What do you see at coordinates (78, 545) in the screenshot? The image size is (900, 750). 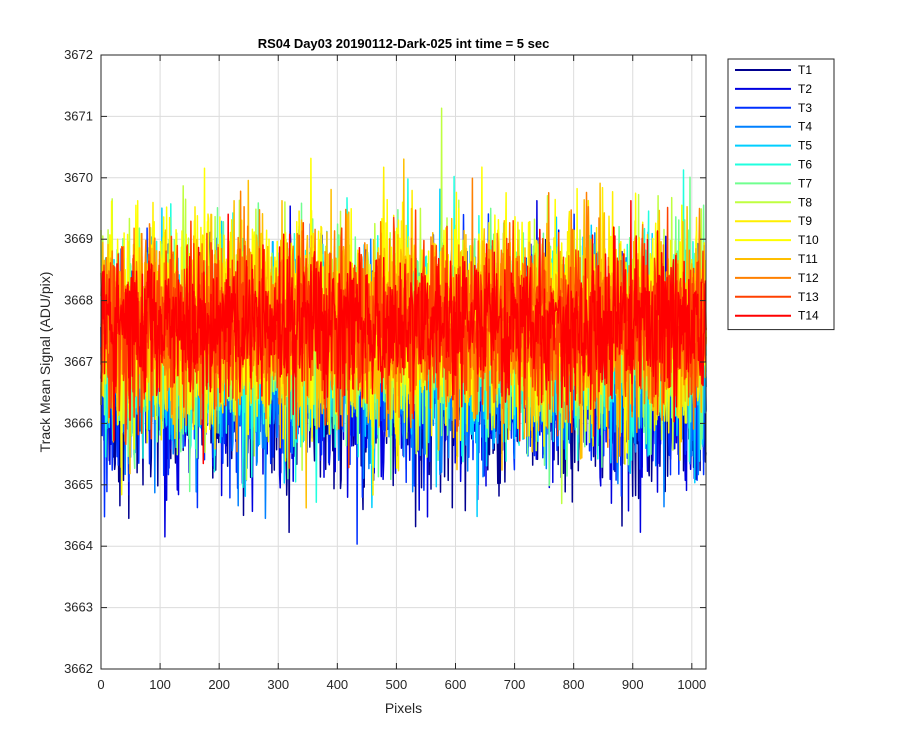 I see `y-tick-label: 3664` at bounding box center [78, 545].